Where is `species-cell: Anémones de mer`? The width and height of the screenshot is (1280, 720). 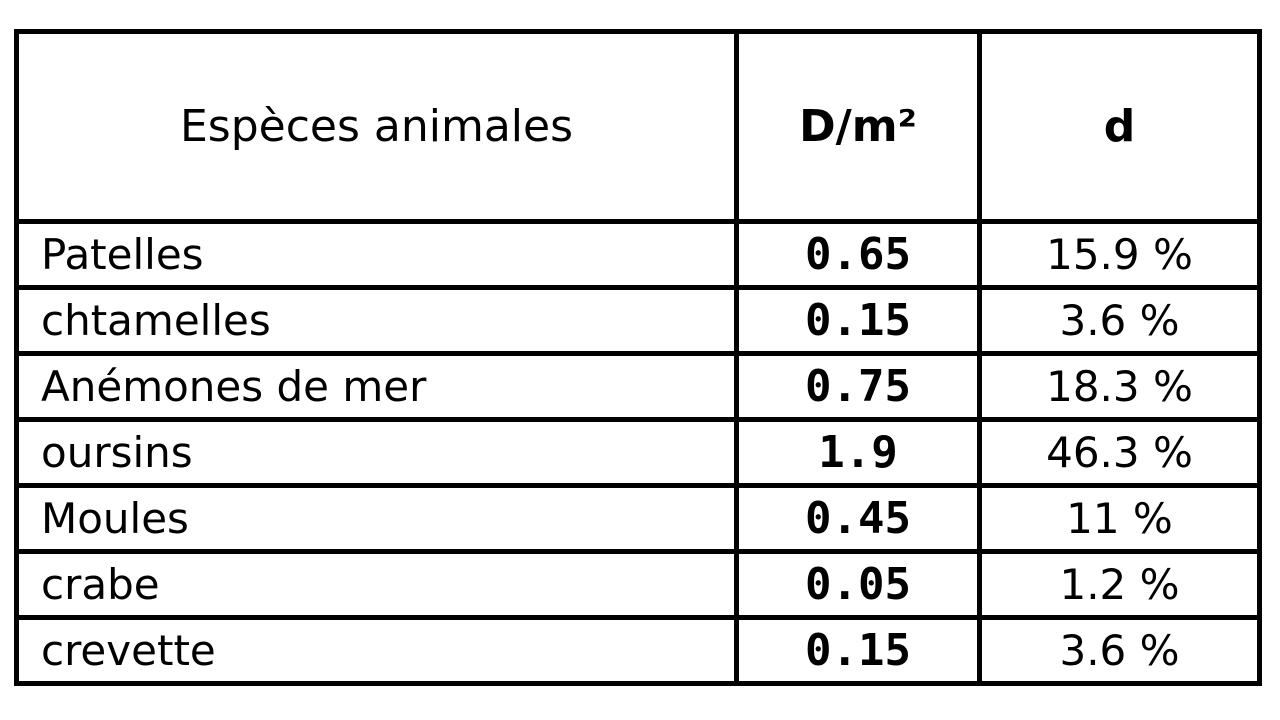 species-cell: Anémones de mer is located at coordinates (376, 386).